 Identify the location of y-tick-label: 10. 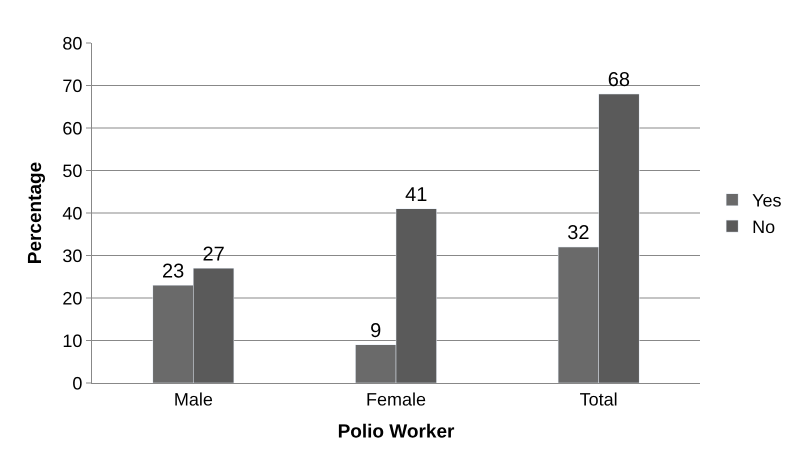
(72, 340).